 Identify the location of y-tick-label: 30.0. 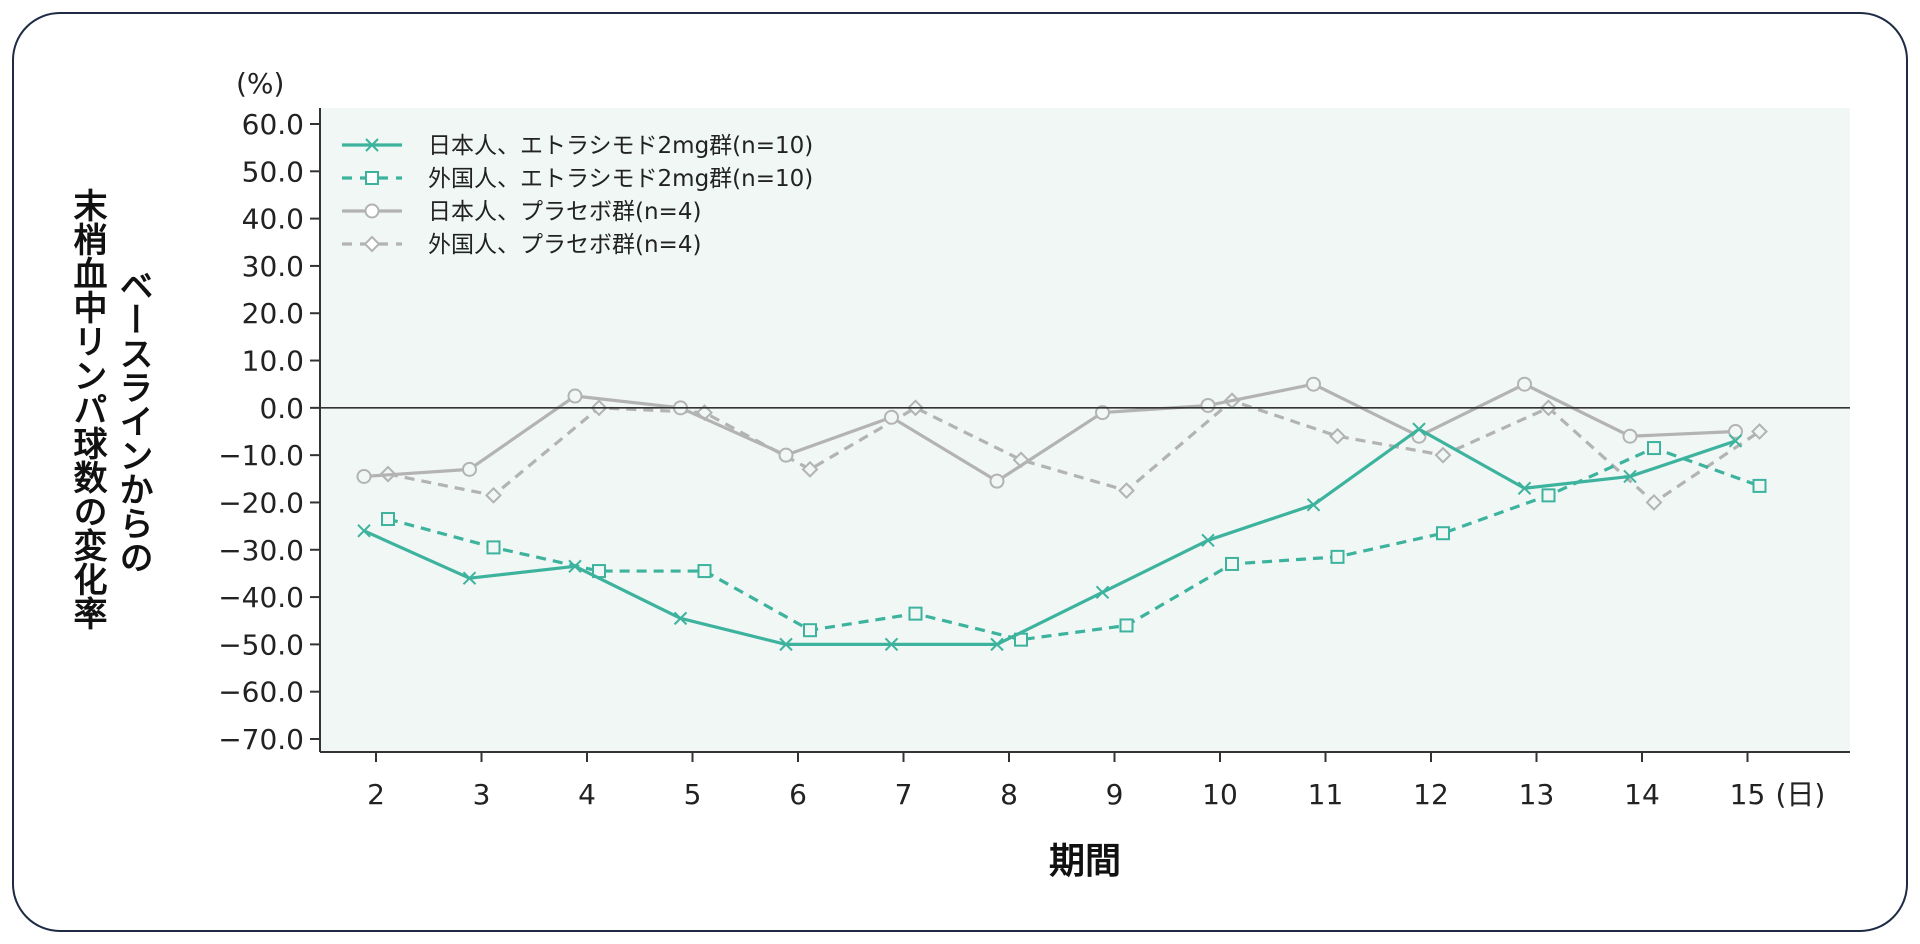
(273, 266).